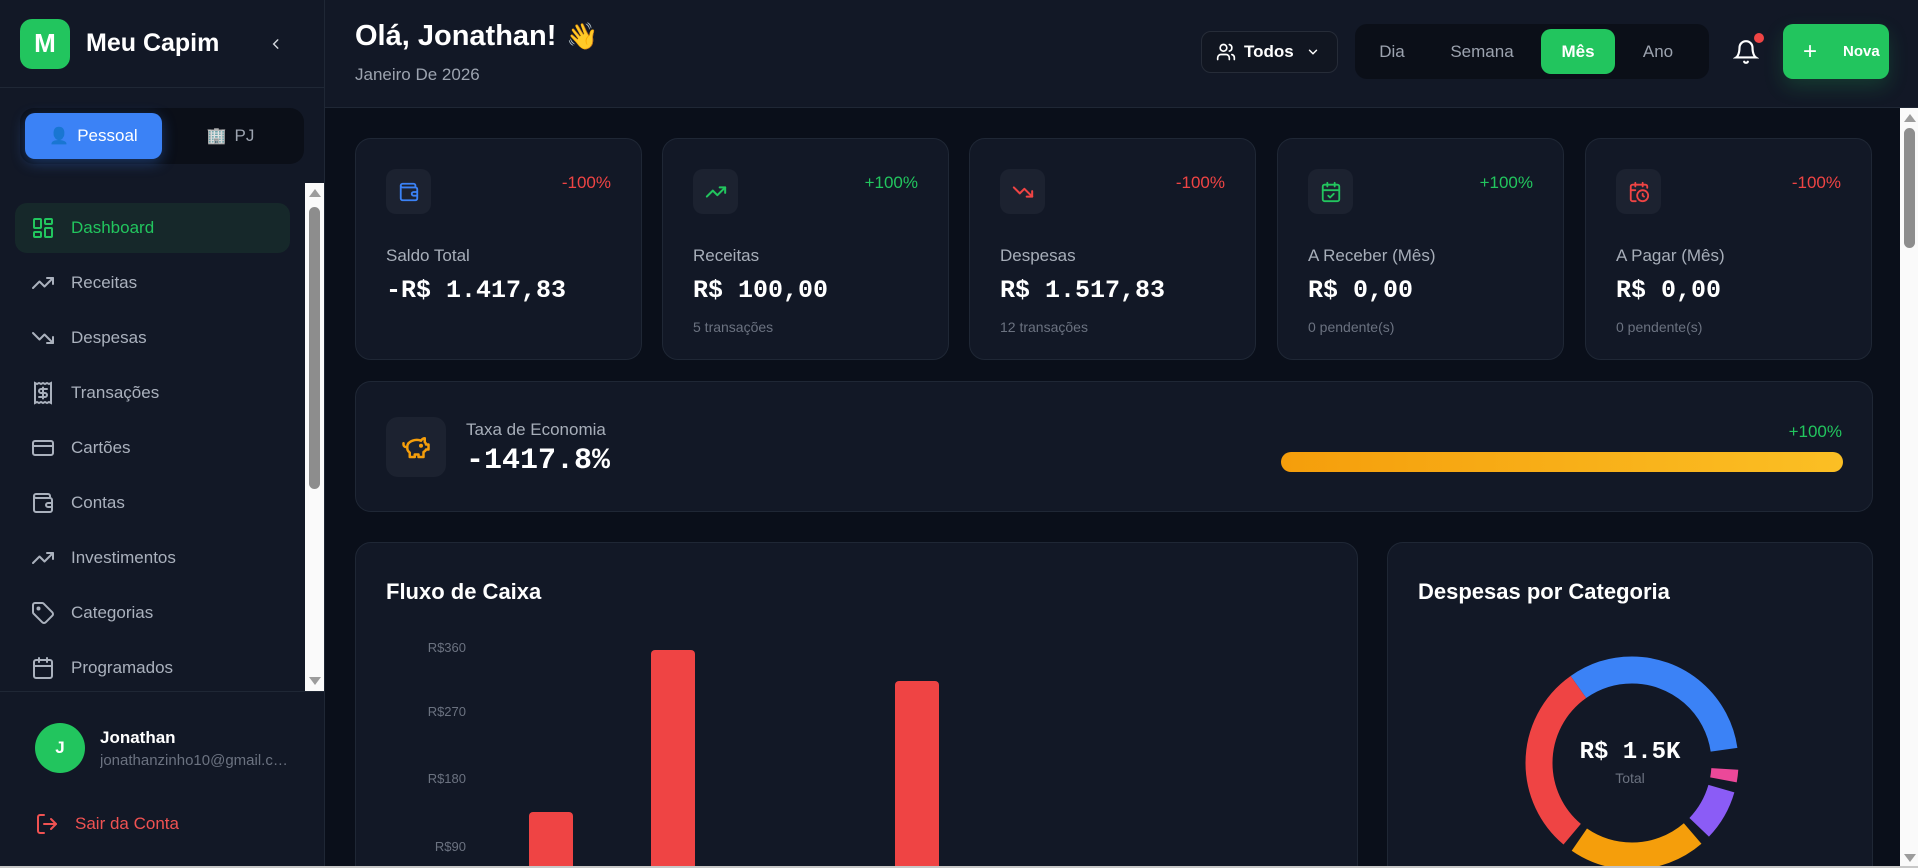 The width and height of the screenshot is (1918, 868). I want to click on donut-slice-blue, so click(1632, 762).